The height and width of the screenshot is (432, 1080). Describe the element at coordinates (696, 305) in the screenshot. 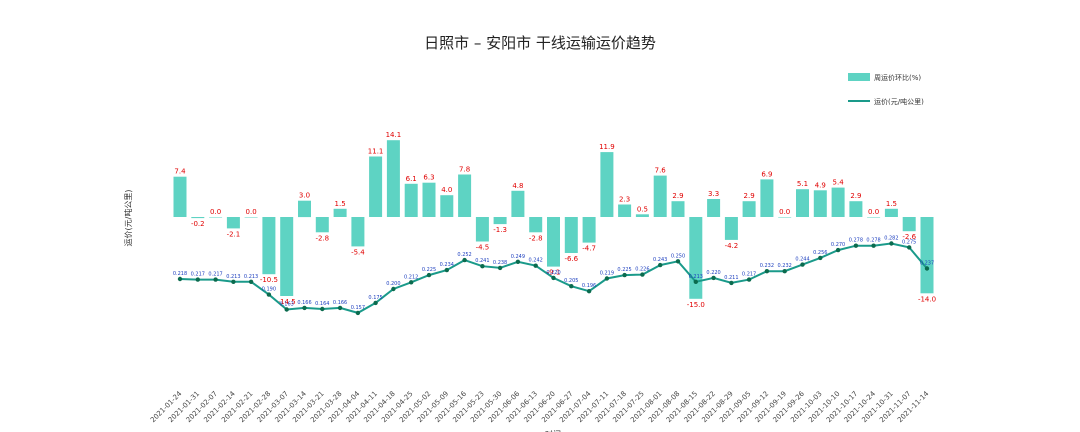

I see `bar-value-label: -15.0` at that location.